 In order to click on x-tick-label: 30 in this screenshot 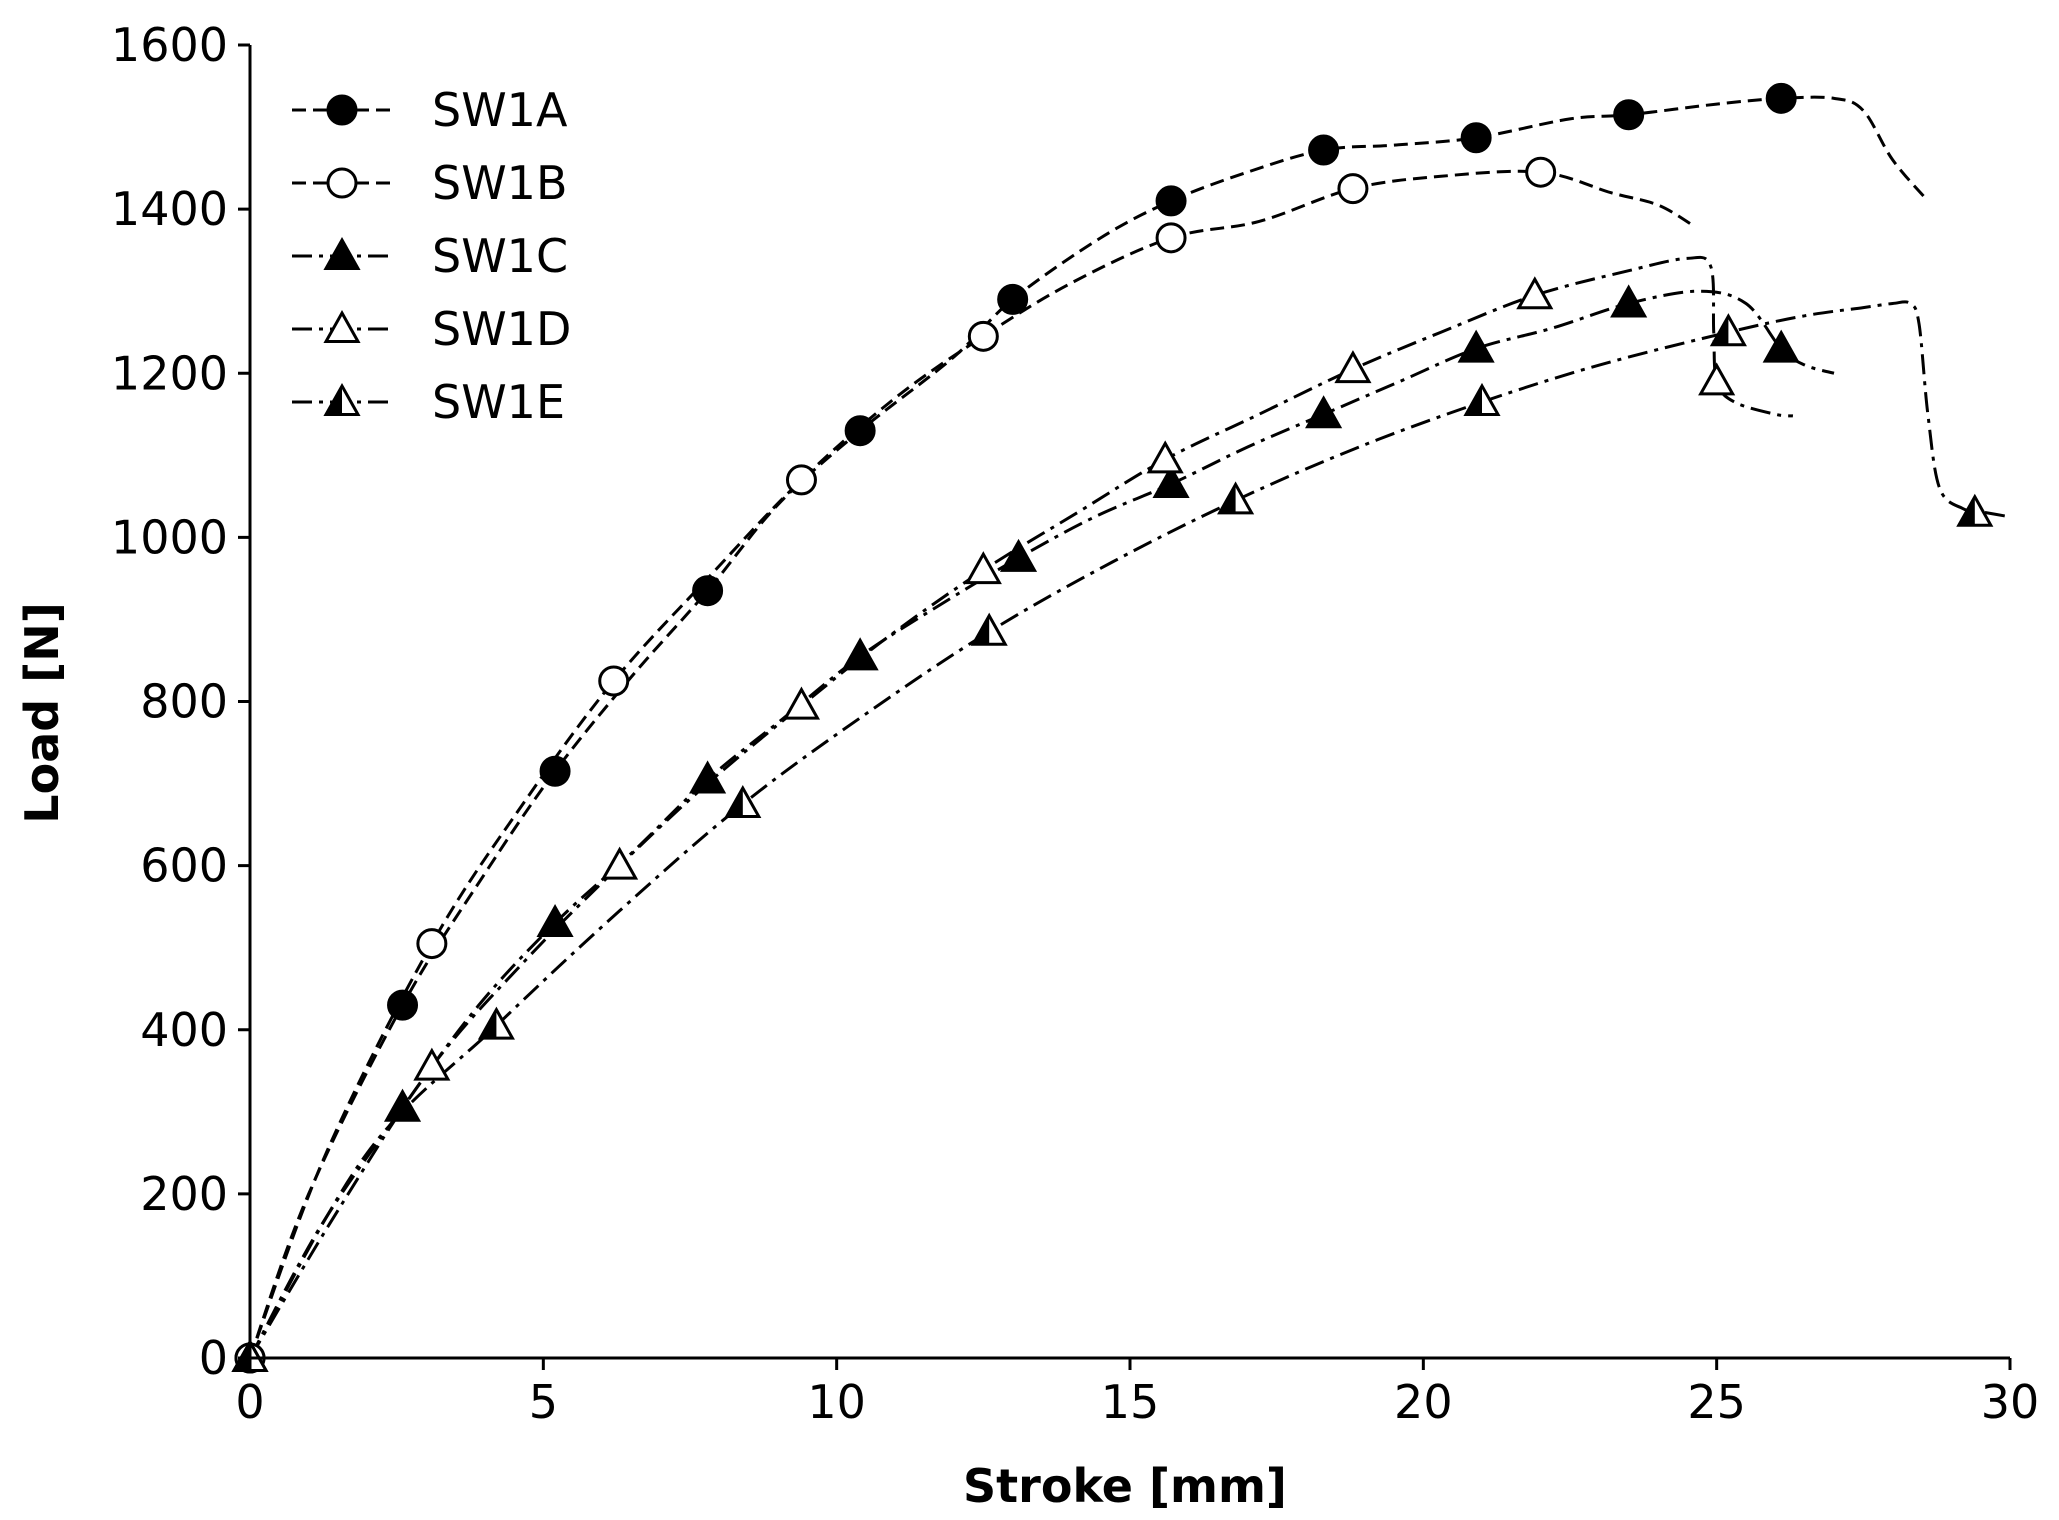, I will do `click(2010, 1402)`.